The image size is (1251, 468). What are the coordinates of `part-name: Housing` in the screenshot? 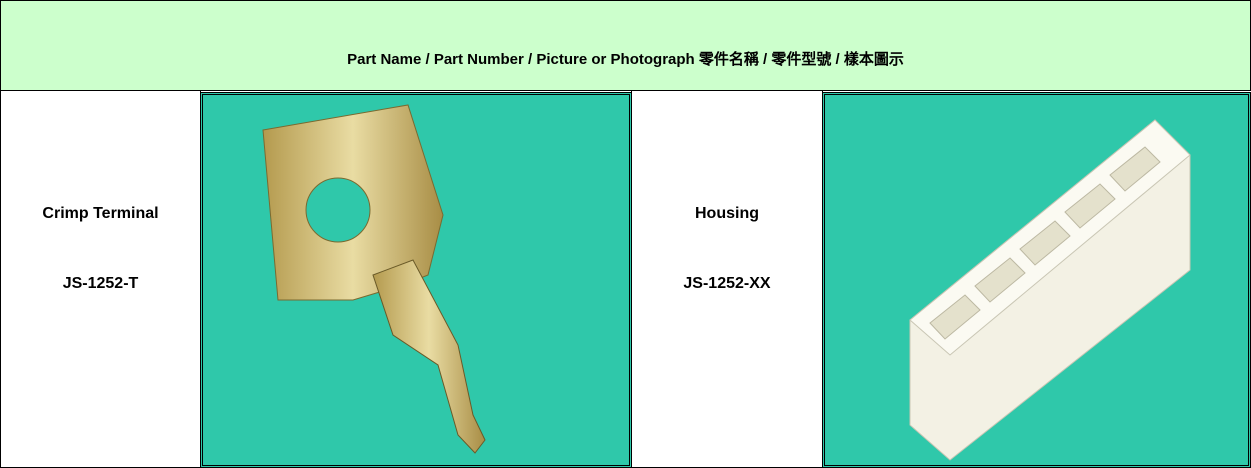 It's located at (727, 213).